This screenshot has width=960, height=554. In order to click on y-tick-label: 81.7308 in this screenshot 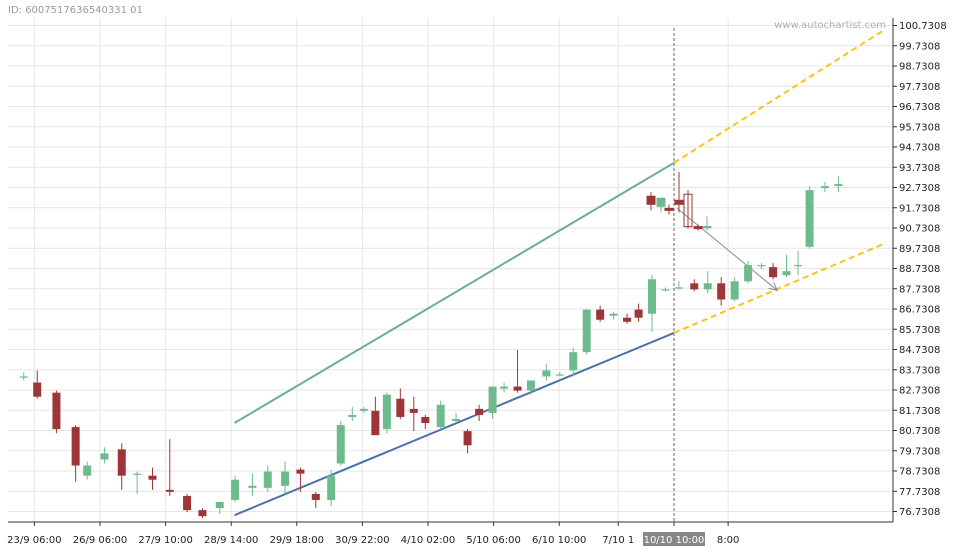, I will do `click(919, 411)`.